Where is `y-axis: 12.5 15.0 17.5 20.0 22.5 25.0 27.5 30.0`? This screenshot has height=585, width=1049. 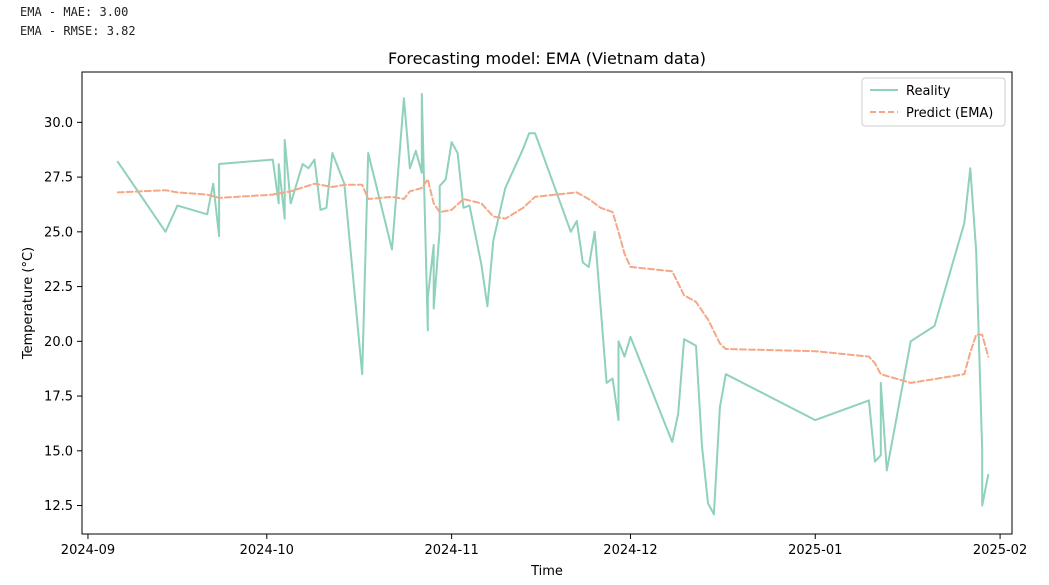 y-axis: 12.5 15.0 17.5 20.0 22.5 25.0 27.5 30.0 is located at coordinates (63, 315).